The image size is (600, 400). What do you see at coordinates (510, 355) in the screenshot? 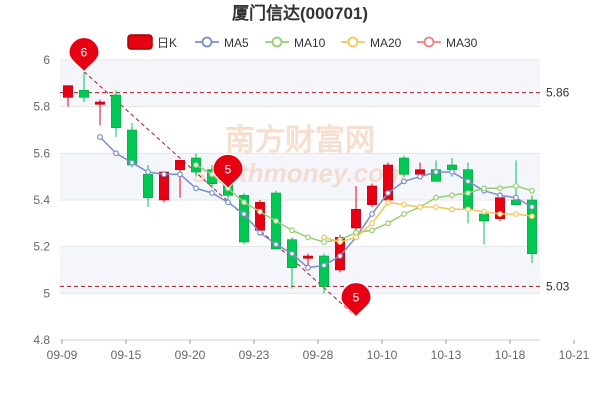
I see `x-tick-label: 10-18` at bounding box center [510, 355].